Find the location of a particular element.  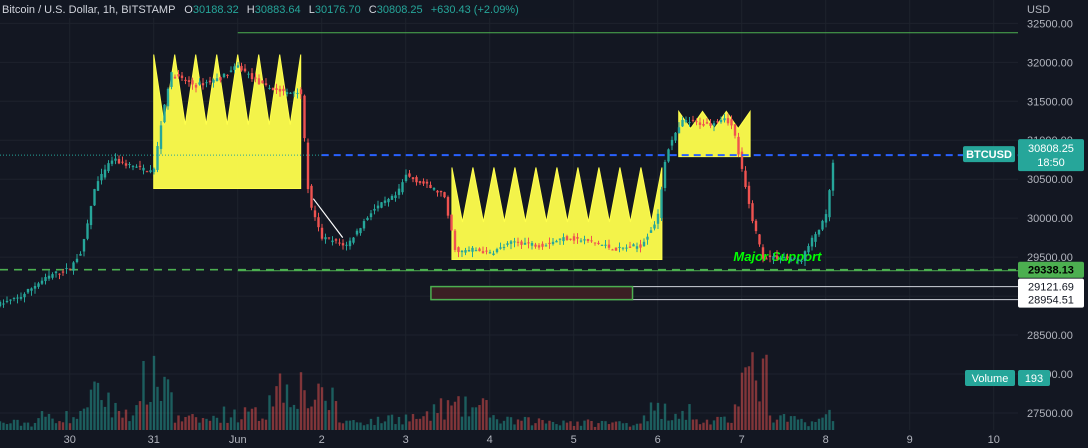

y-tick-label: 28500.00 is located at coordinates (1050, 336).